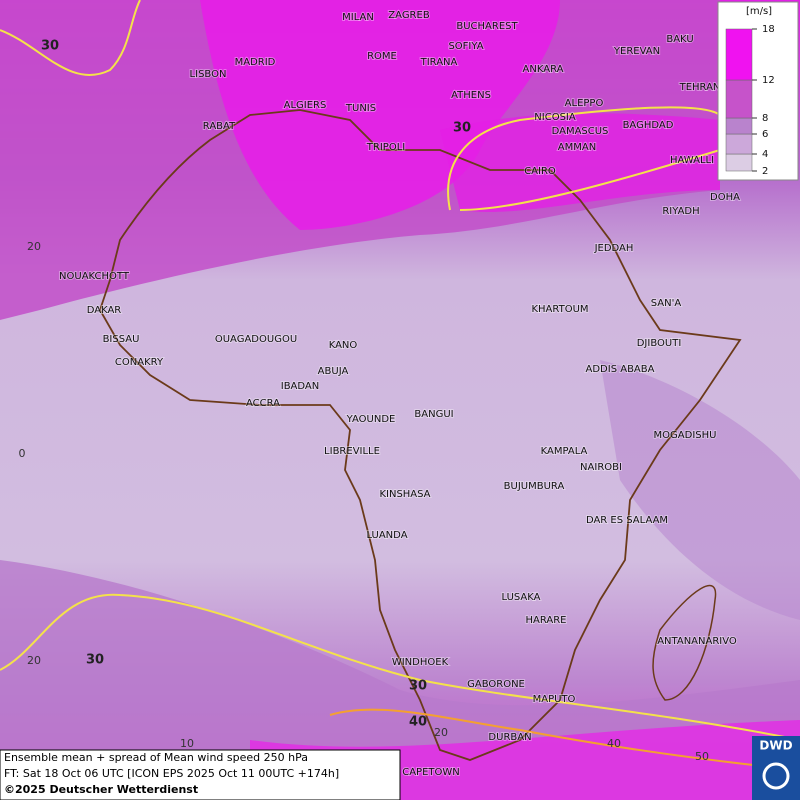 This screenshot has height=800, width=800. Describe the element at coordinates (685, 435) in the screenshot. I see `city-label: MOGADISHU` at that location.